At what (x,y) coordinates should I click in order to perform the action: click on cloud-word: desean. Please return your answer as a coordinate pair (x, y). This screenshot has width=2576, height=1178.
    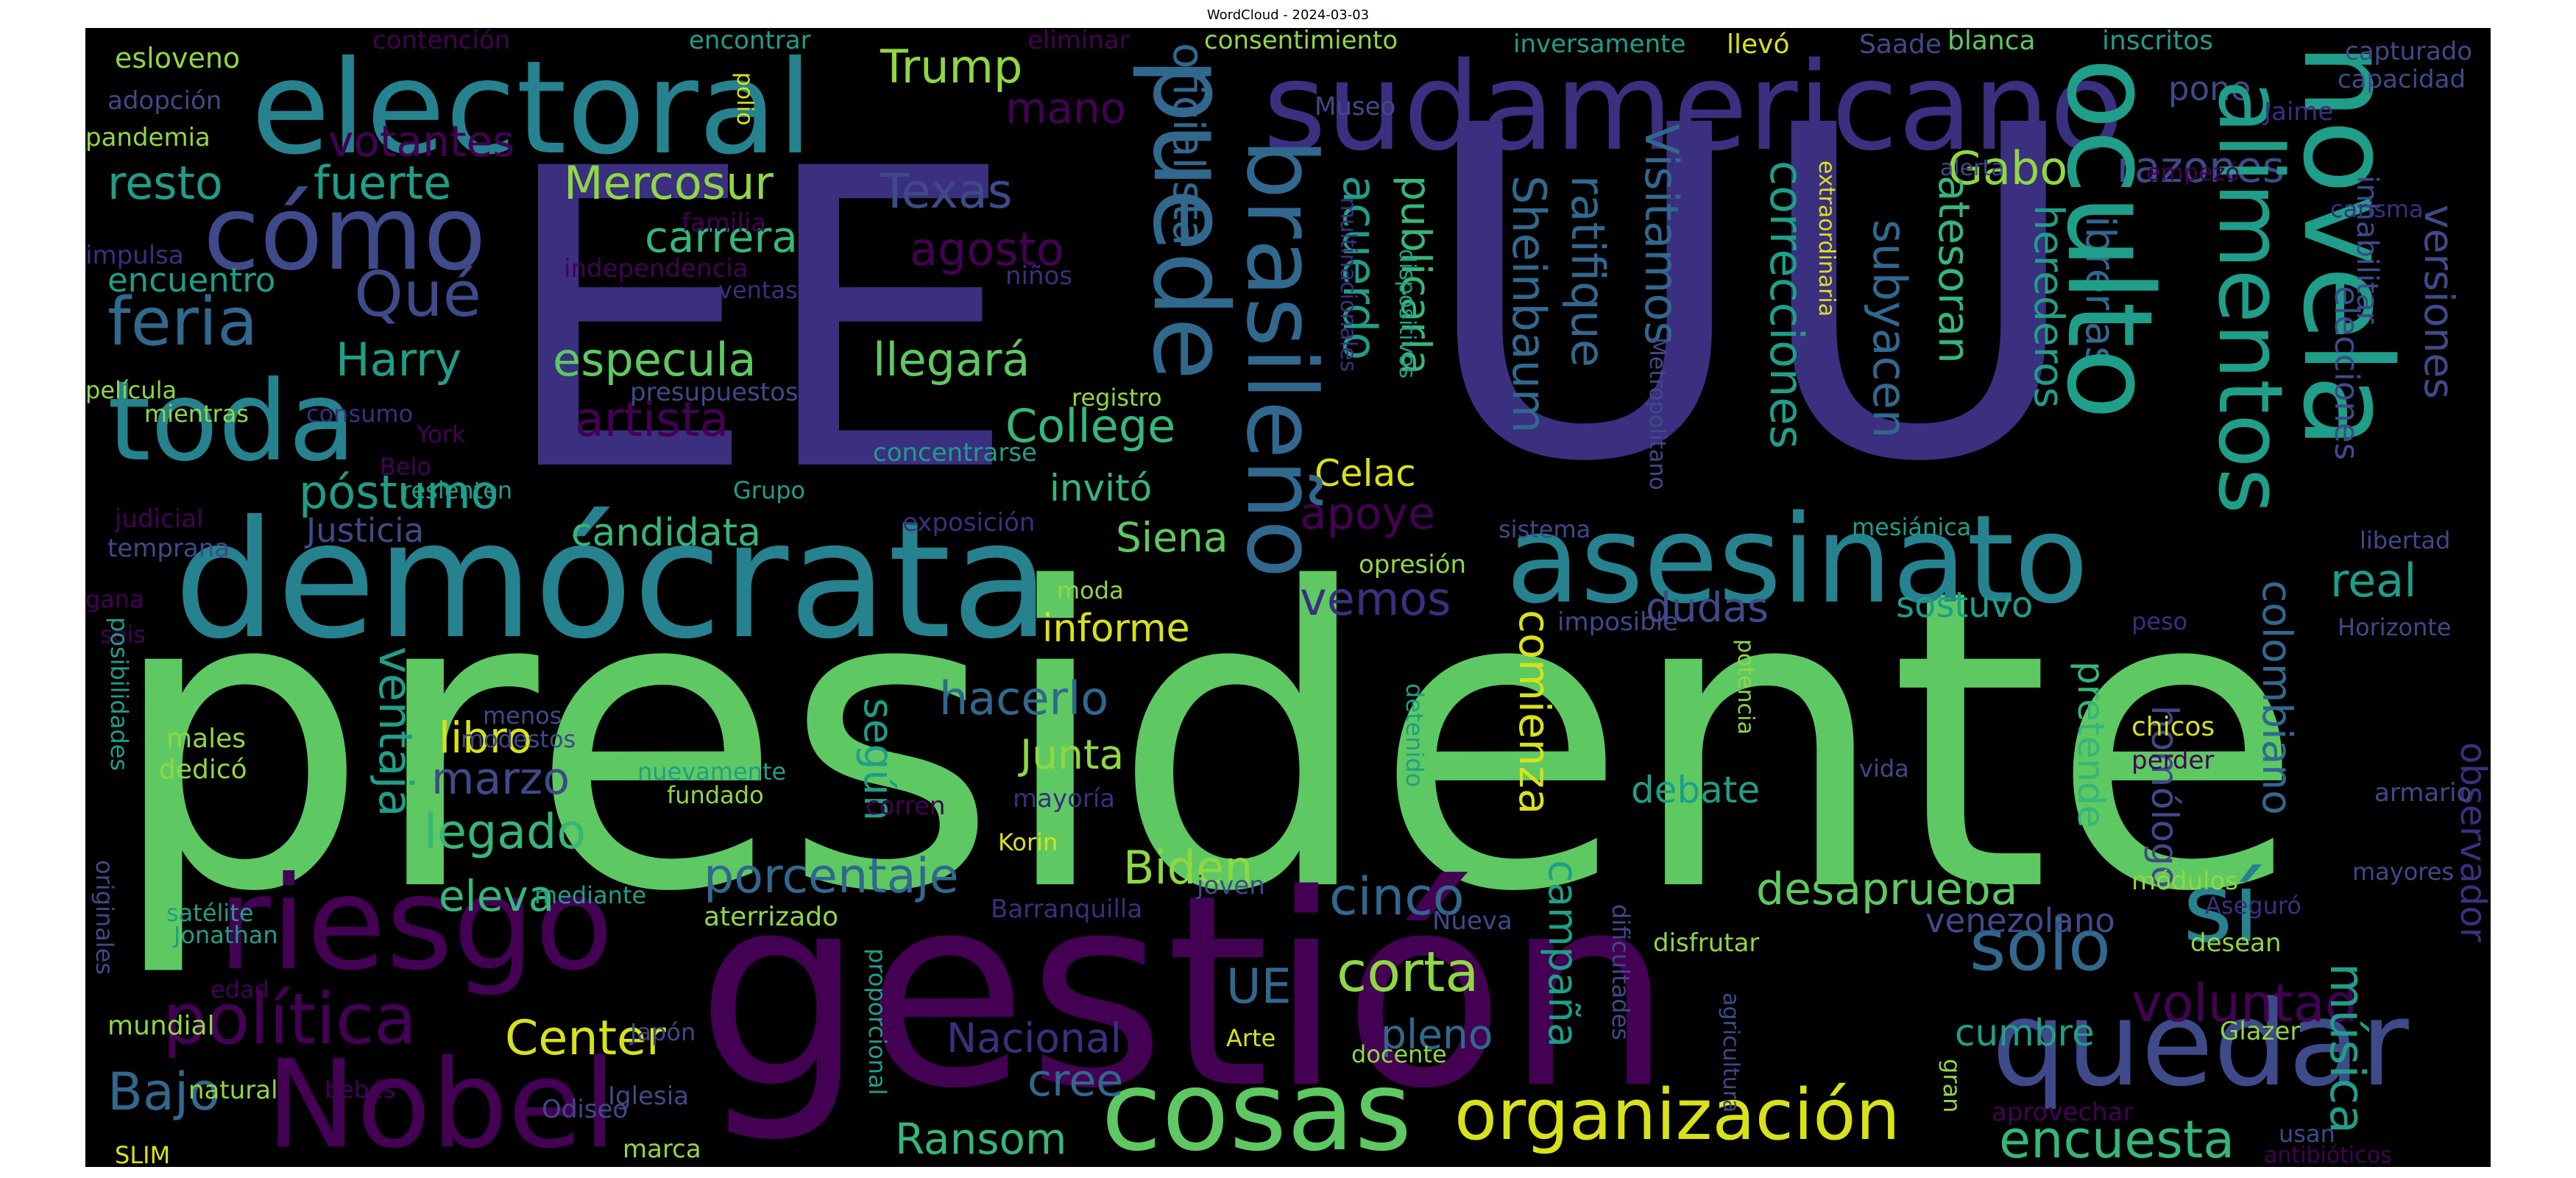
    Looking at the image, I should click on (2236, 943).